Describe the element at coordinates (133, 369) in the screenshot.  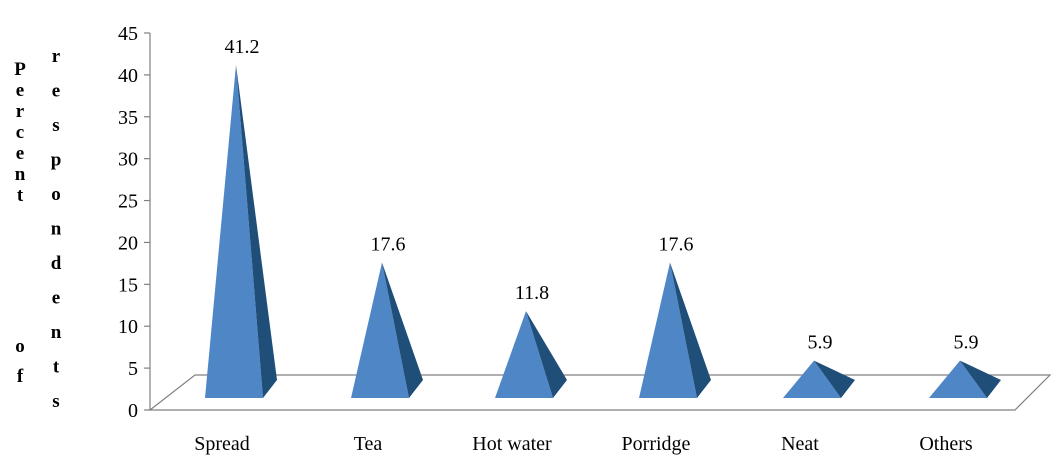
I see `y-tick-label: 5` at that location.